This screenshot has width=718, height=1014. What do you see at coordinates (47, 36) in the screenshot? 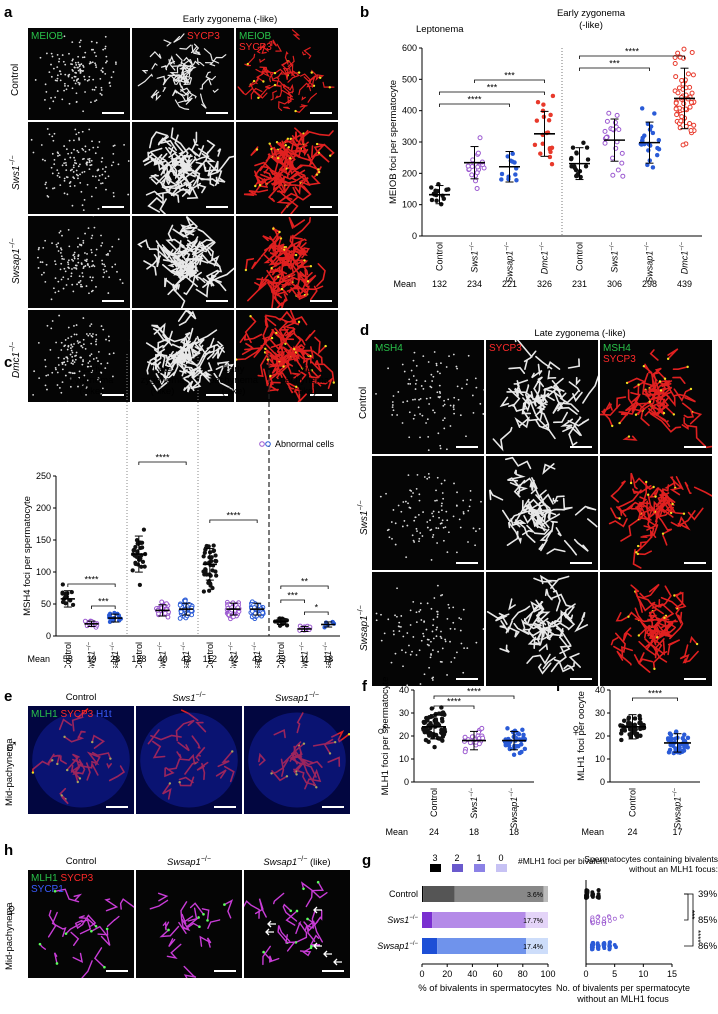
I see `channel-label-meiob: MEIOB` at bounding box center [47, 36].